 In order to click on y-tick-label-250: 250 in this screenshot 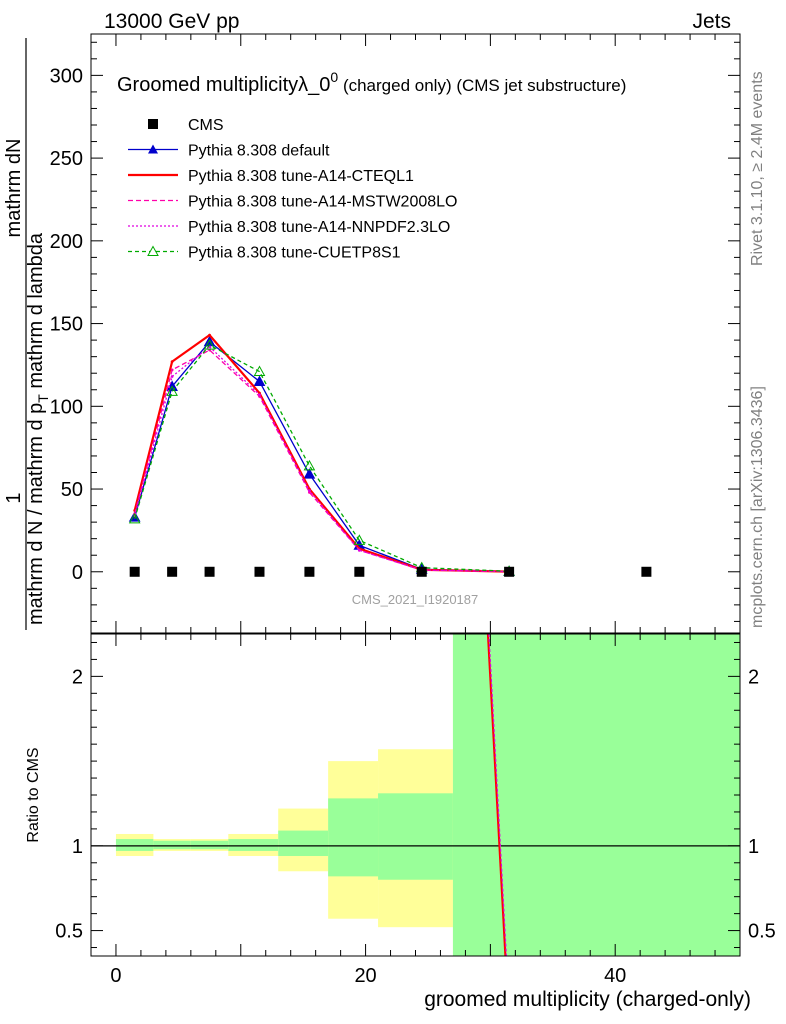, I will do `click(66, 159)`.